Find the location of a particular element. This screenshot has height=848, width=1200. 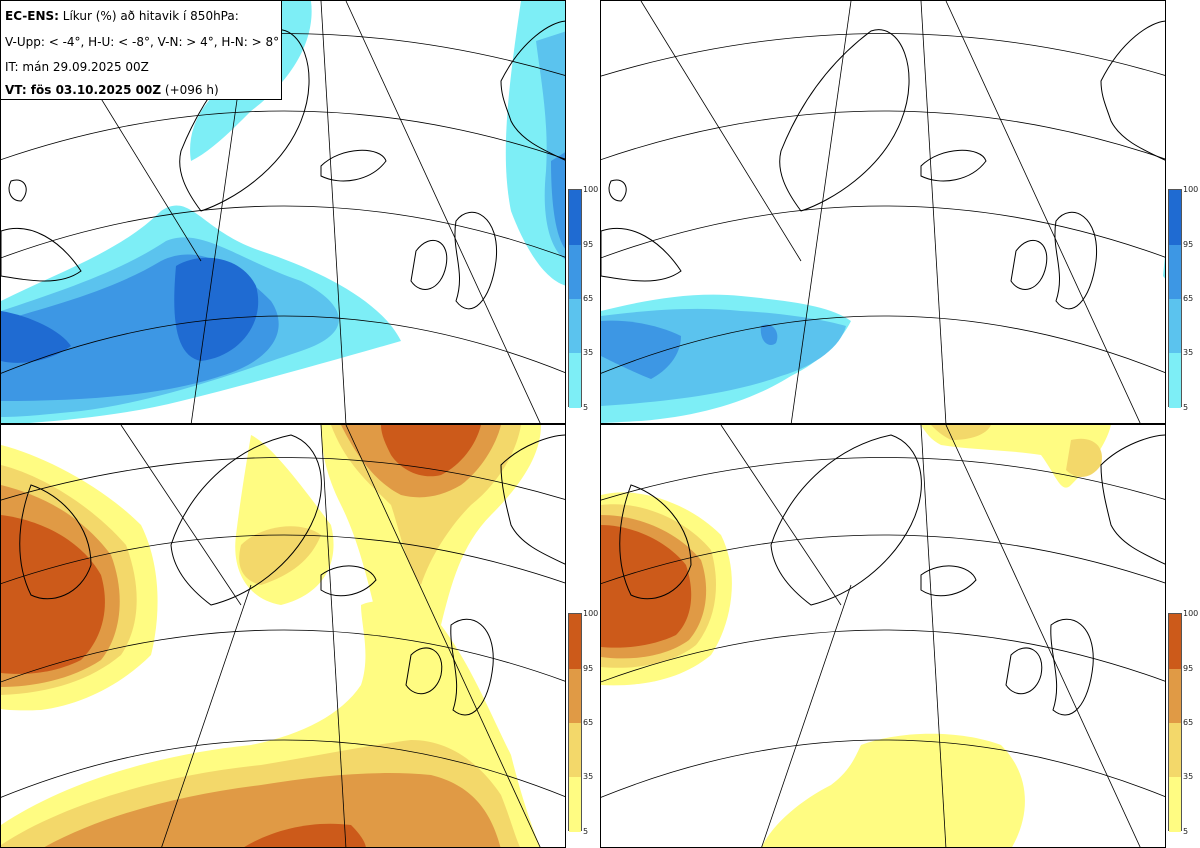

valid-time: VT: fös 03.10.2025 00Z is located at coordinates (83, 90).